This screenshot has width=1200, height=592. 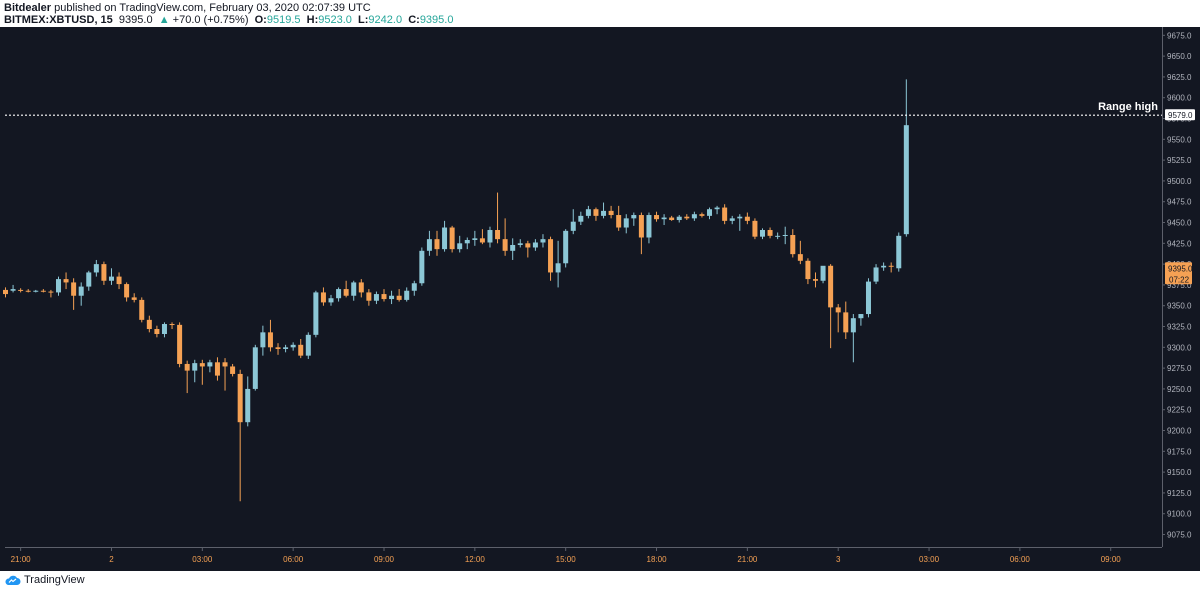 I want to click on low-value: 9242.0, so click(x=385, y=20).